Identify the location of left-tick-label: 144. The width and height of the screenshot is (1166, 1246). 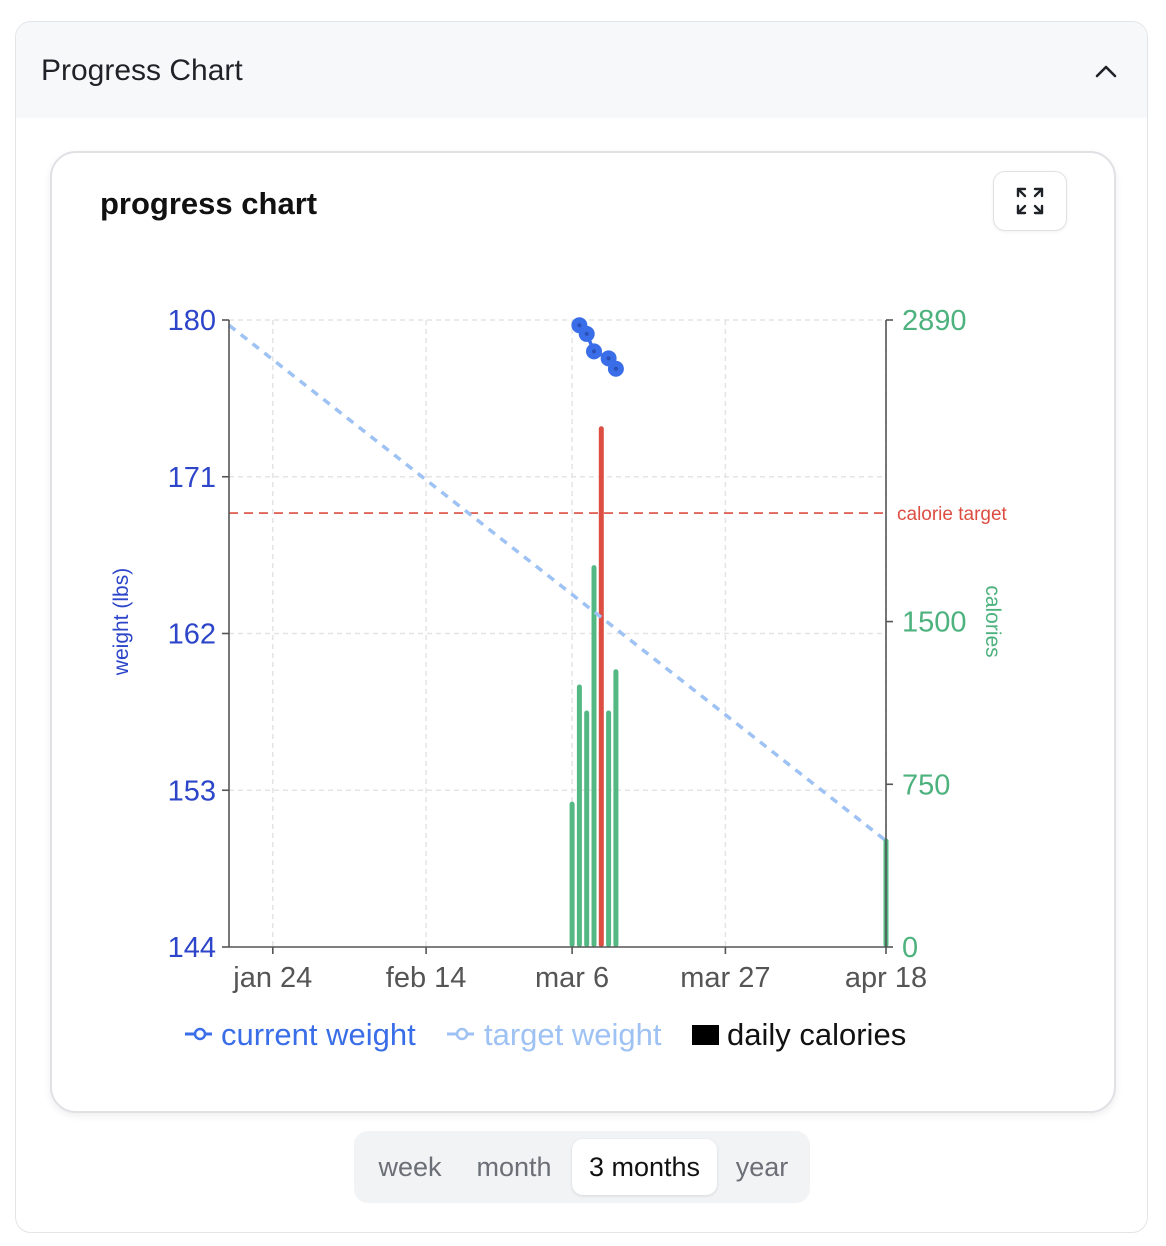
(192, 948).